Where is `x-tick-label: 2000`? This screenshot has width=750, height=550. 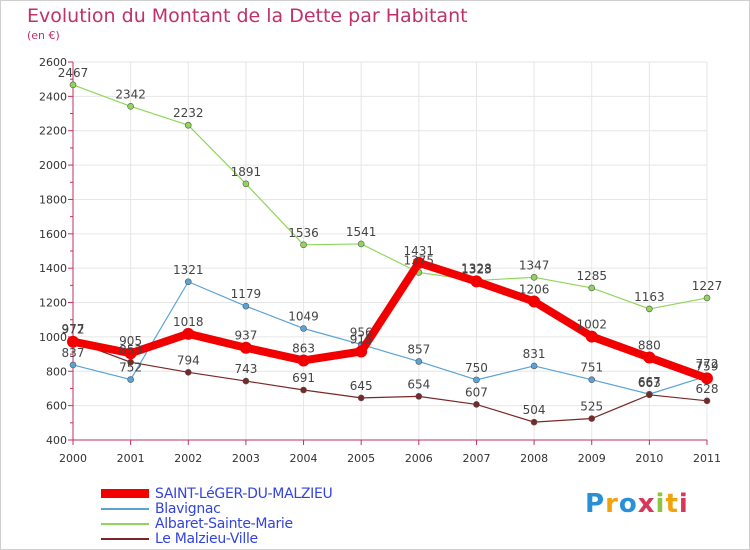
x-tick-label: 2000 is located at coordinates (73, 458).